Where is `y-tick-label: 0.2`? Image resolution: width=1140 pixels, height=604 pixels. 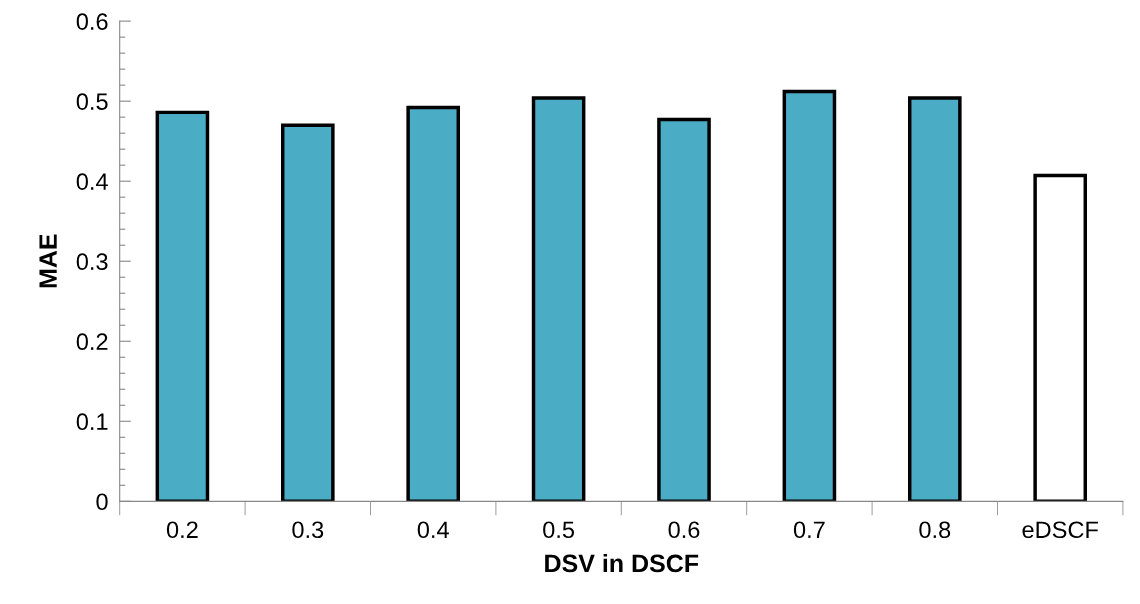
y-tick-label: 0.2 is located at coordinates (92, 342).